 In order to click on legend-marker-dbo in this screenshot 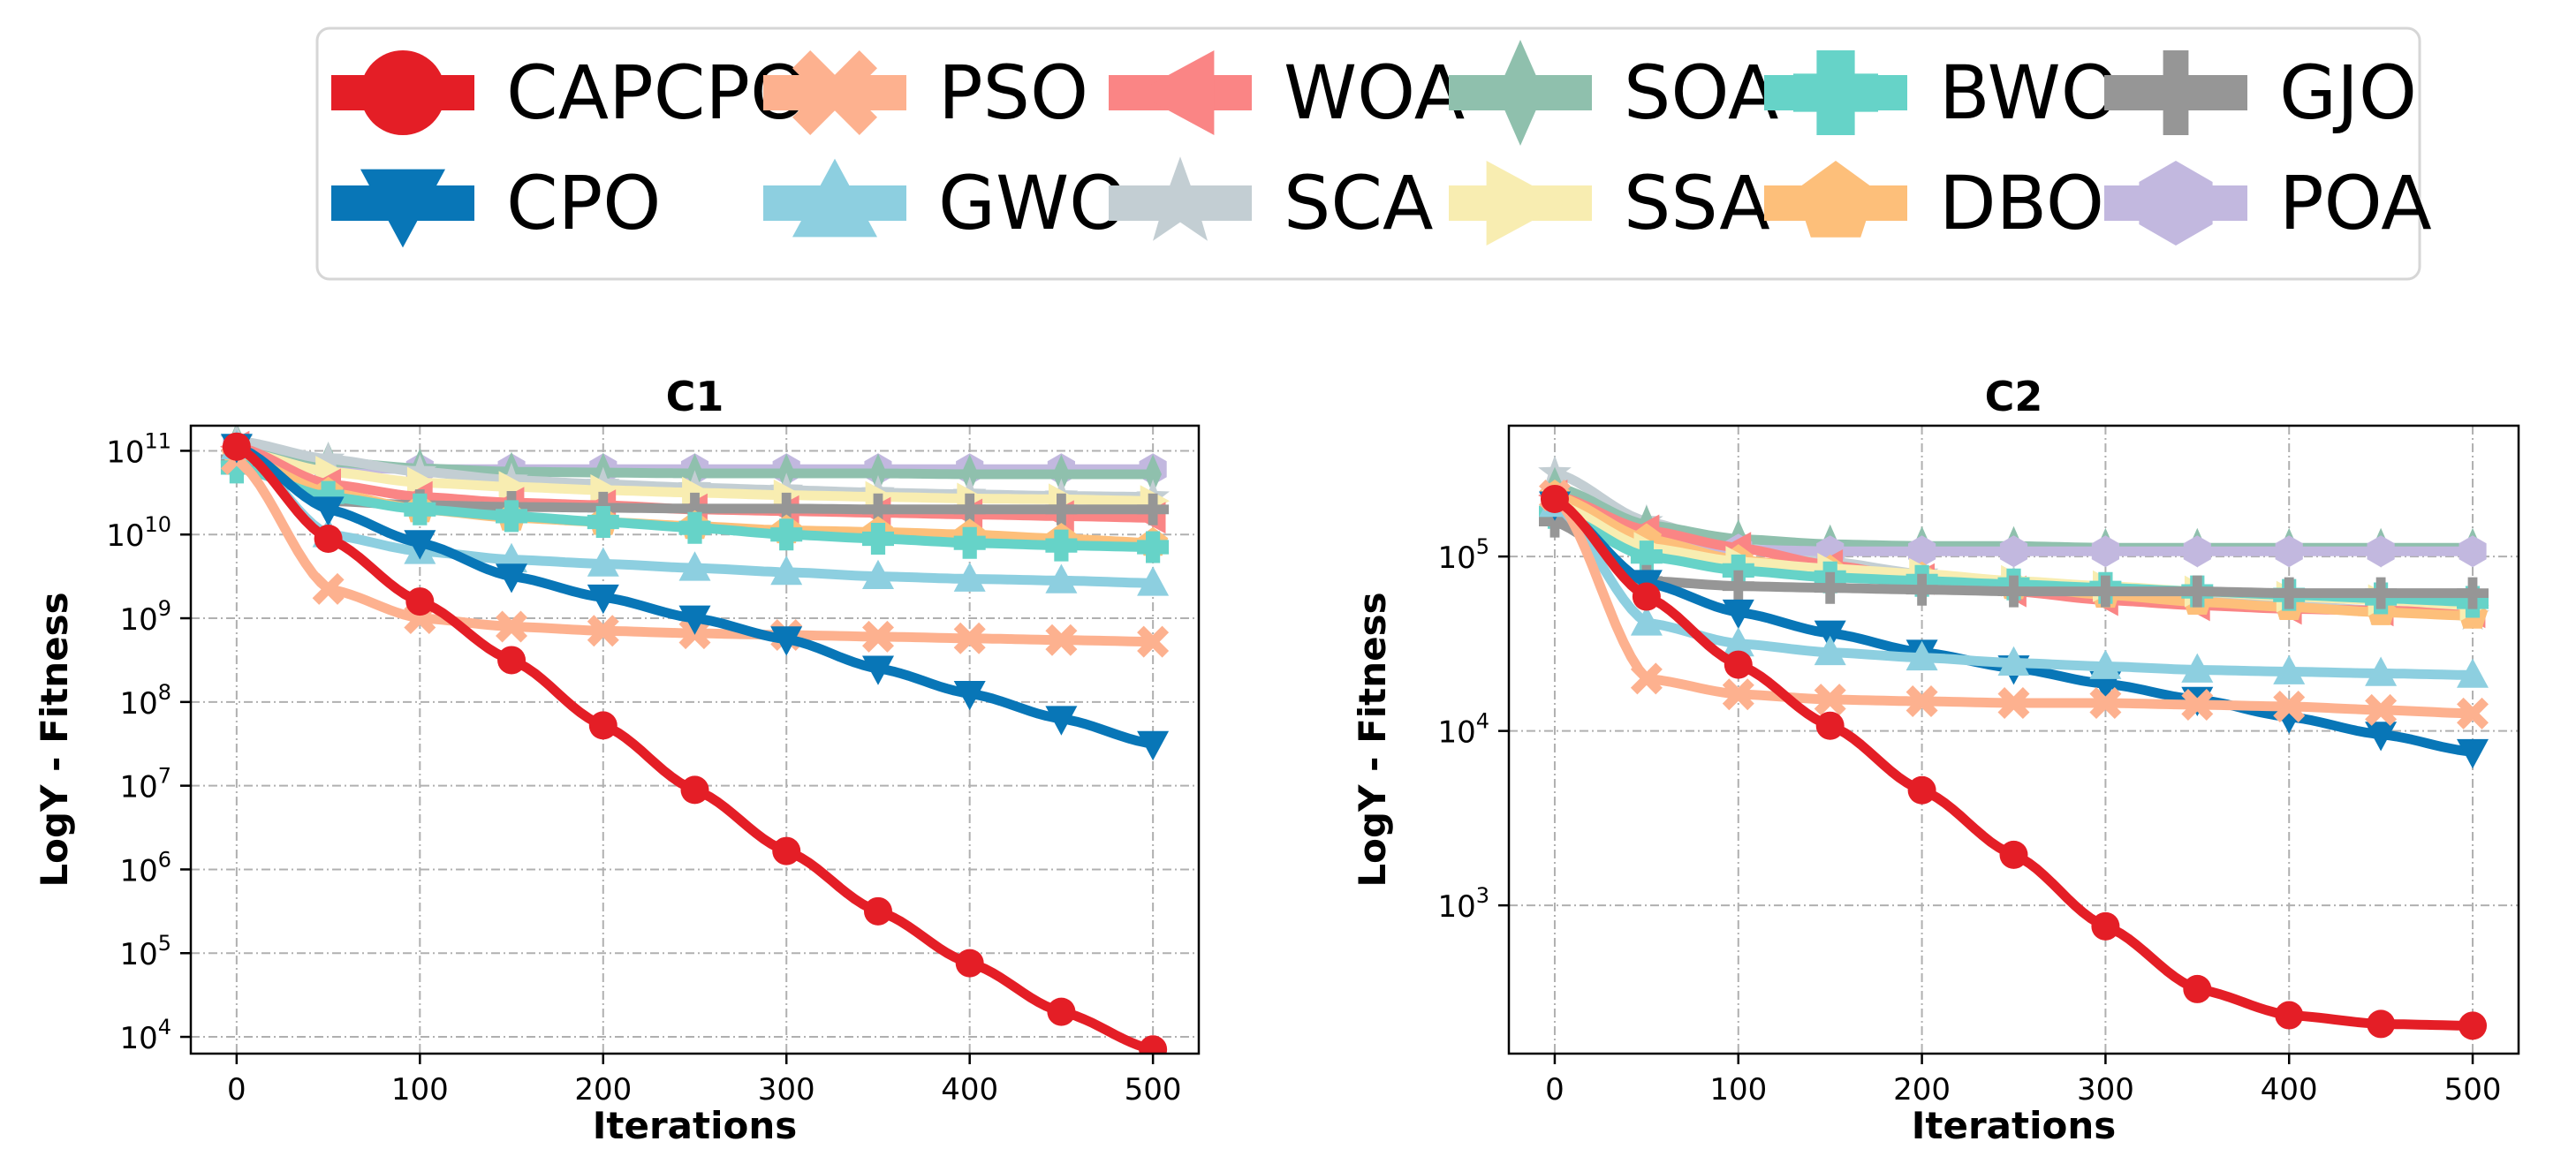, I will do `click(1836, 199)`.